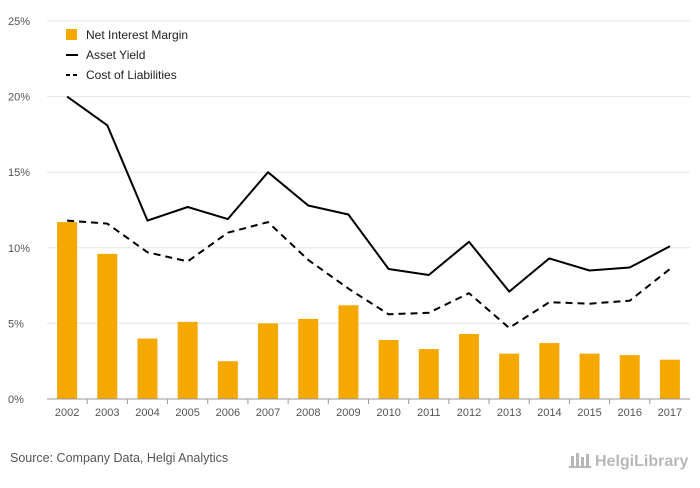 This screenshot has height=488, width=700. I want to click on x-tick-label: 2017, so click(670, 413).